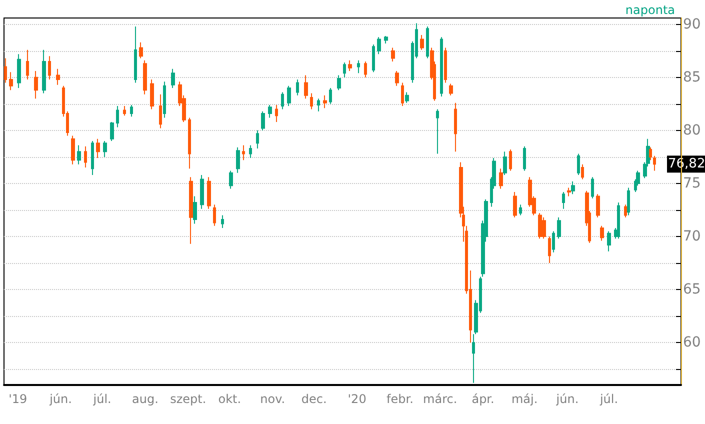 The height and width of the screenshot is (424, 705). I want to click on x-tick-label: márc., so click(440, 399).